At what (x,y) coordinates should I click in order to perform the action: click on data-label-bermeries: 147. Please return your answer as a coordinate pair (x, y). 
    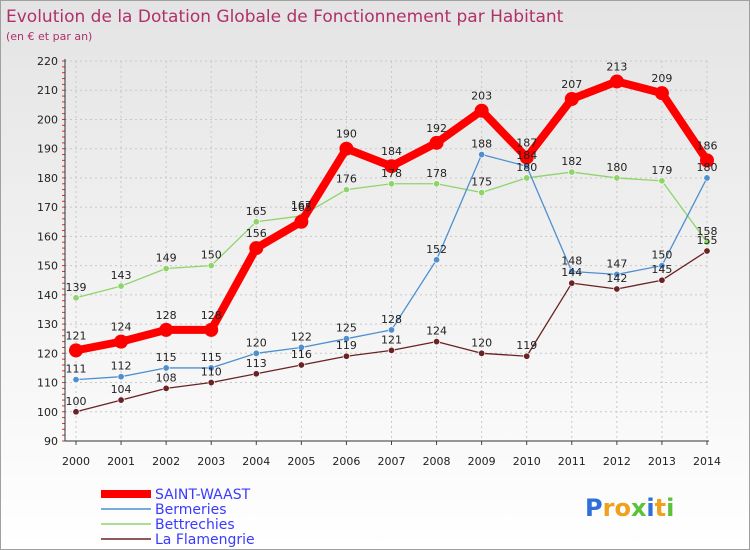
    Looking at the image, I should click on (616, 263).